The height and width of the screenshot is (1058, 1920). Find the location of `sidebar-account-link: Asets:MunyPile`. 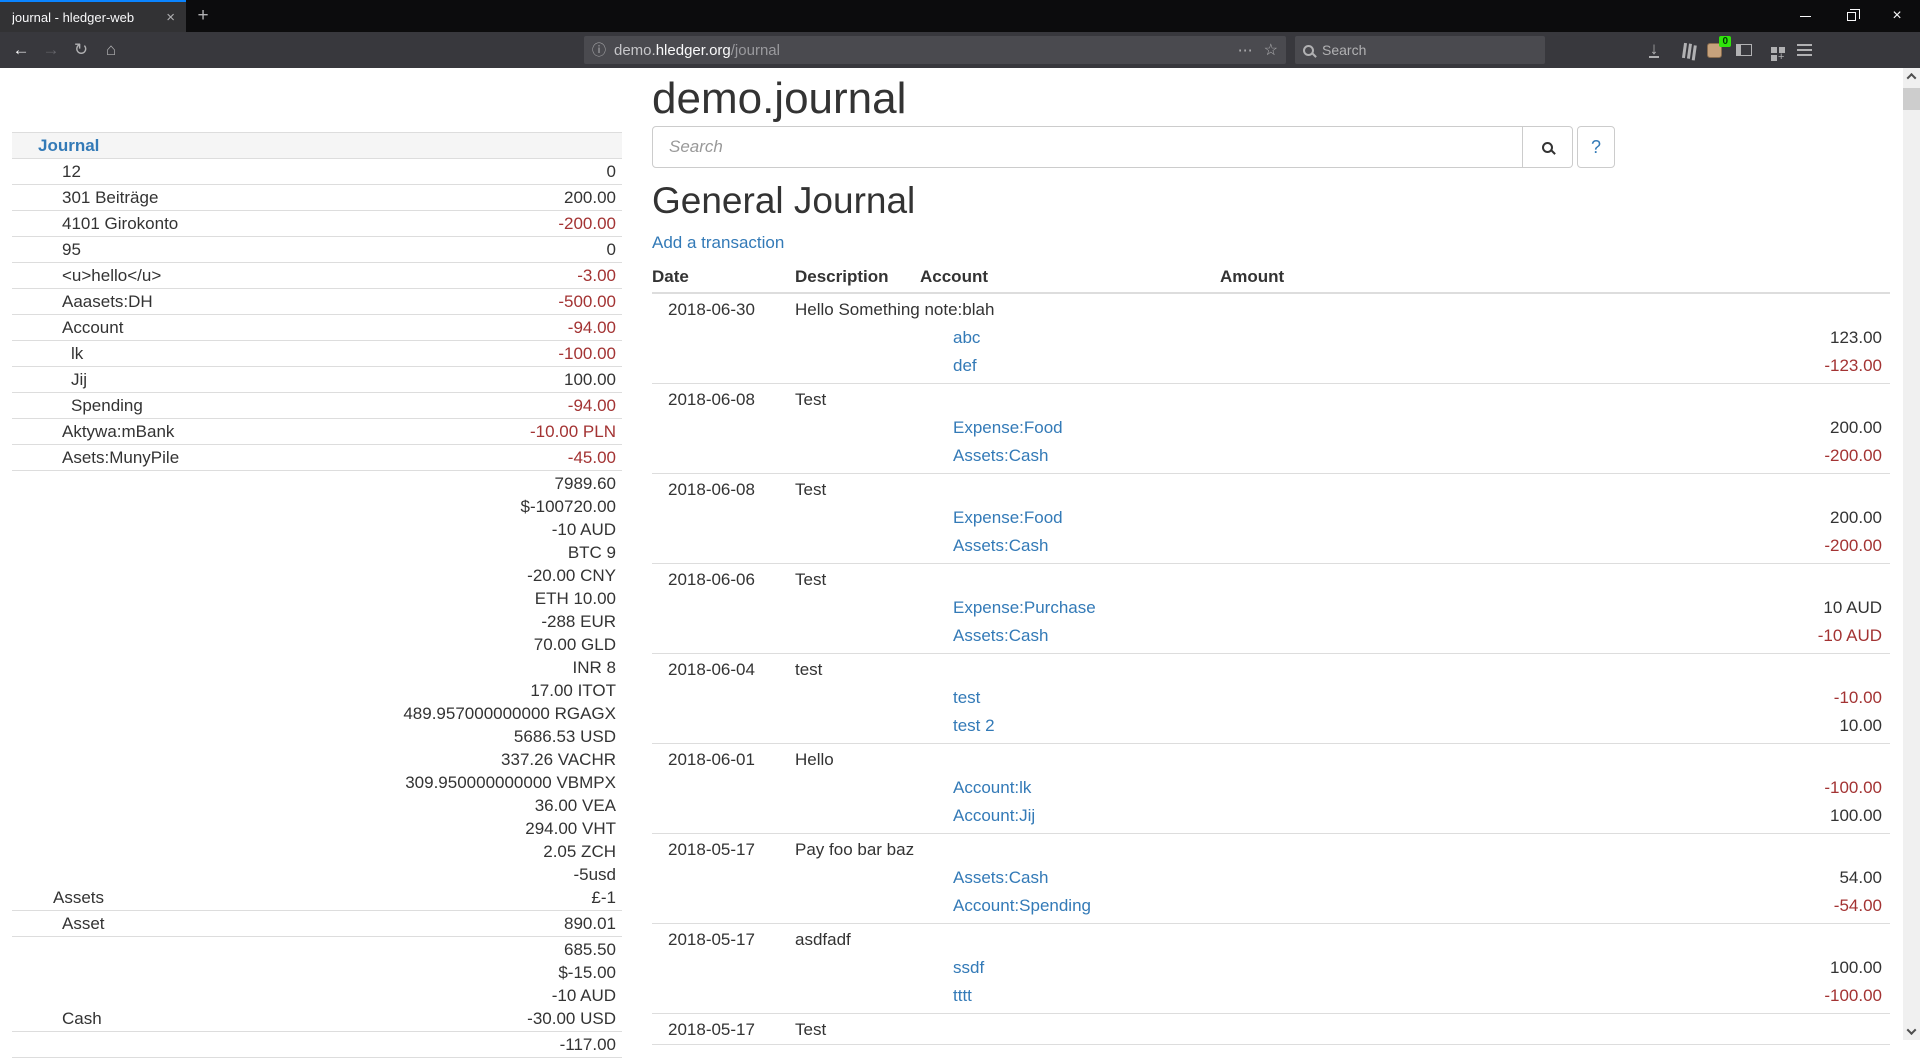

sidebar-account-link: Asets:MunyPile is located at coordinates (95, 457).